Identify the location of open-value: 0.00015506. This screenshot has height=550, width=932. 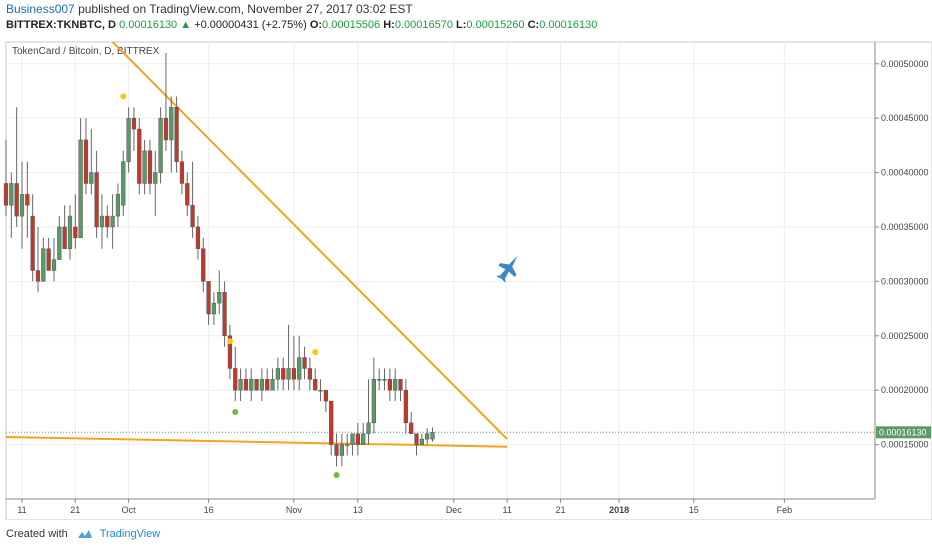
(351, 25).